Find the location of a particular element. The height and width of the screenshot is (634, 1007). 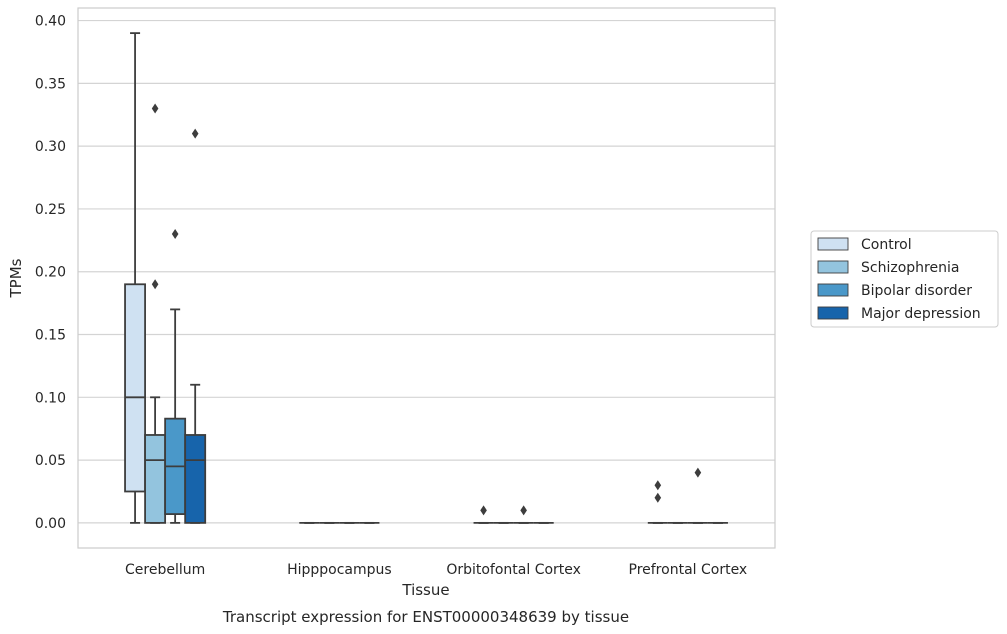

y-tick-label: 0.05 is located at coordinates (50, 461).